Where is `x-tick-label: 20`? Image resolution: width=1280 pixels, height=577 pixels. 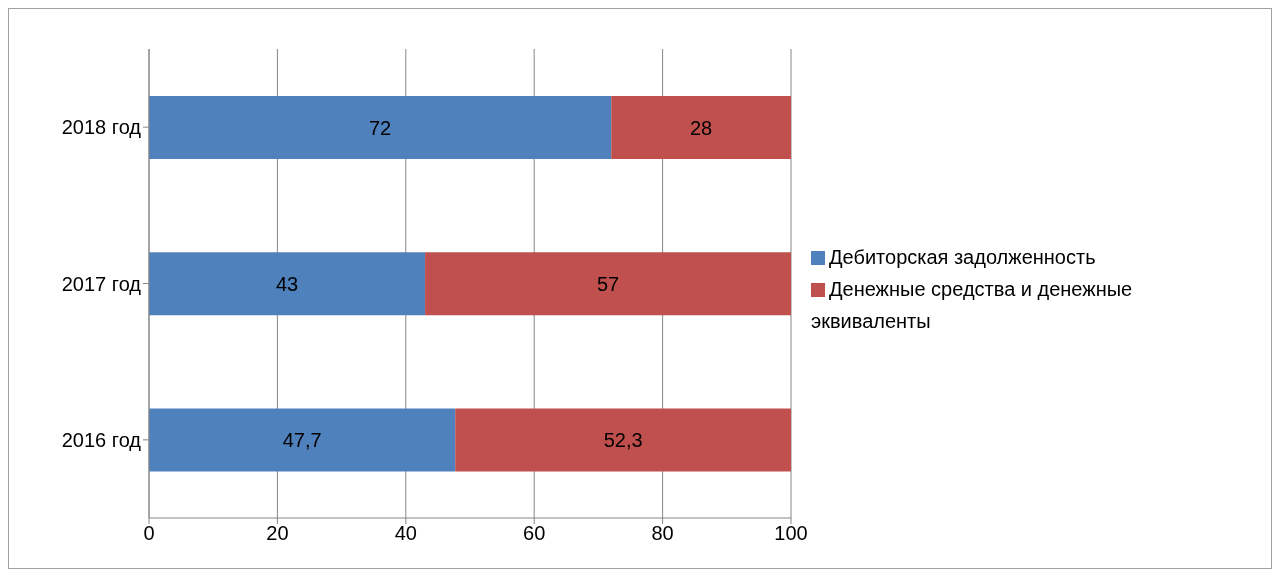 x-tick-label: 20 is located at coordinates (277, 533).